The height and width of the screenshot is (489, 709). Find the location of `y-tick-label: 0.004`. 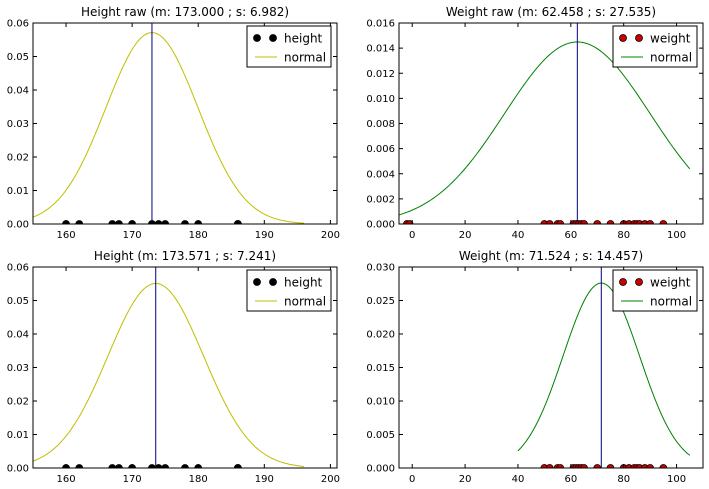

y-tick-label: 0.004 is located at coordinates (380, 174).